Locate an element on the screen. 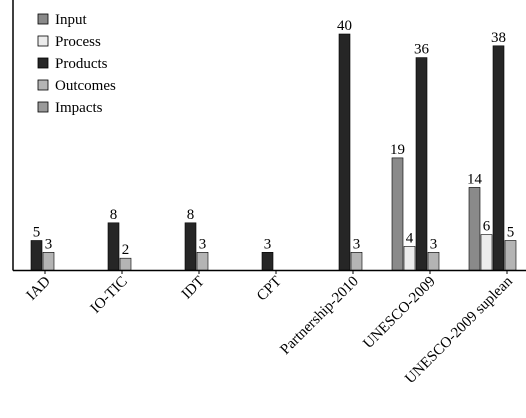  legend-label-products: Products is located at coordinates (81, 64).